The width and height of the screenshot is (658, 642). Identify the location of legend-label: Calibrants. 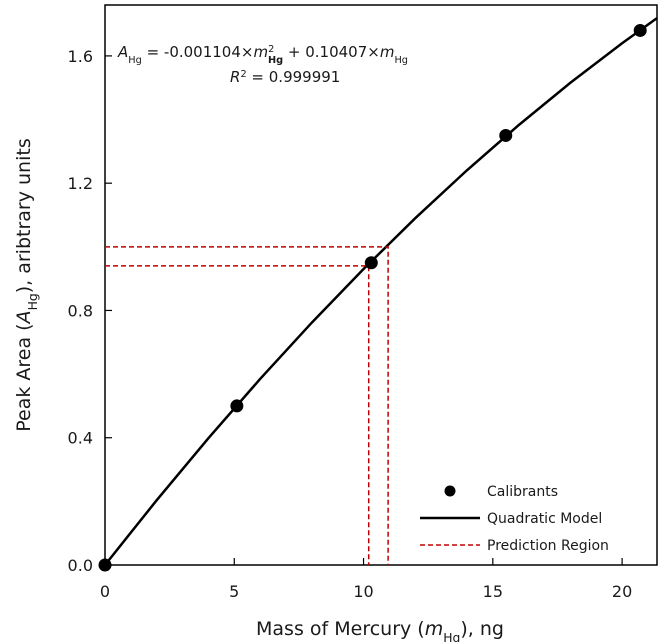
(522, 492).